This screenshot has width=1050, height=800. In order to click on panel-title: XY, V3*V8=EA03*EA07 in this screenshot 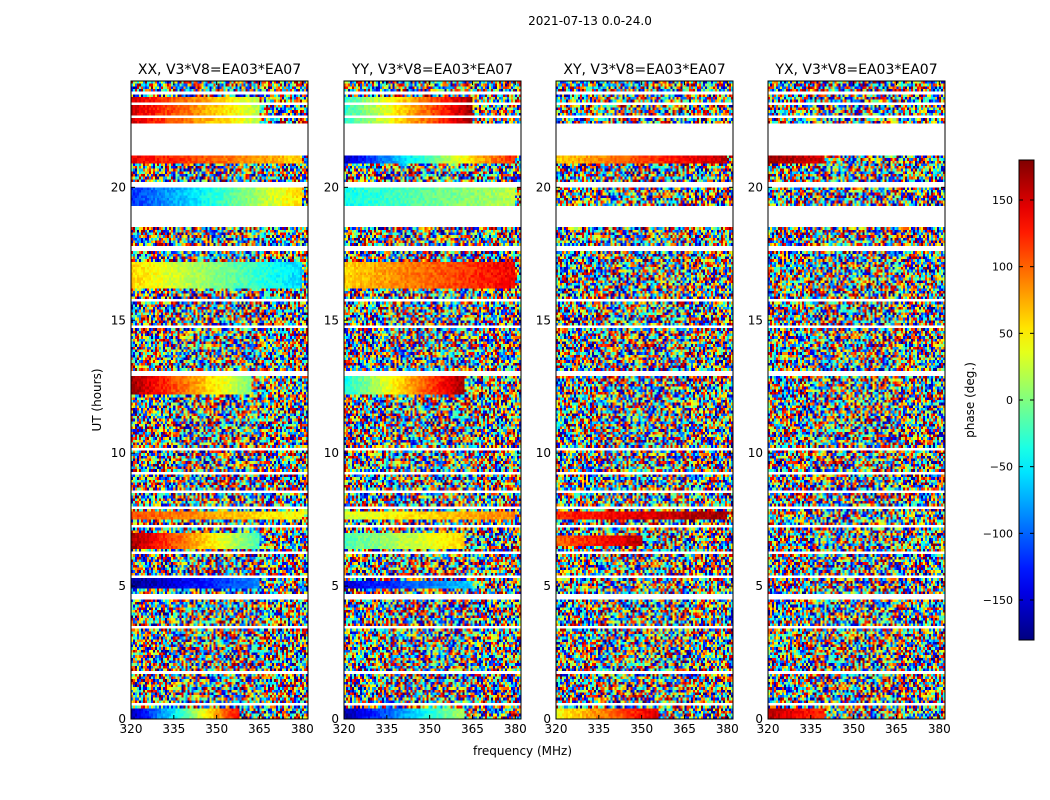, I will do `click(644, 70)`.